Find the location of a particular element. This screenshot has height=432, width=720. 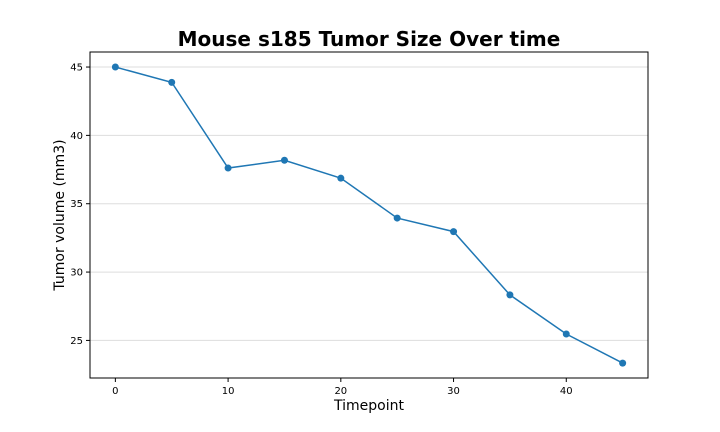

x-axis-label: Timepoint is located at coordinates (368, 406).